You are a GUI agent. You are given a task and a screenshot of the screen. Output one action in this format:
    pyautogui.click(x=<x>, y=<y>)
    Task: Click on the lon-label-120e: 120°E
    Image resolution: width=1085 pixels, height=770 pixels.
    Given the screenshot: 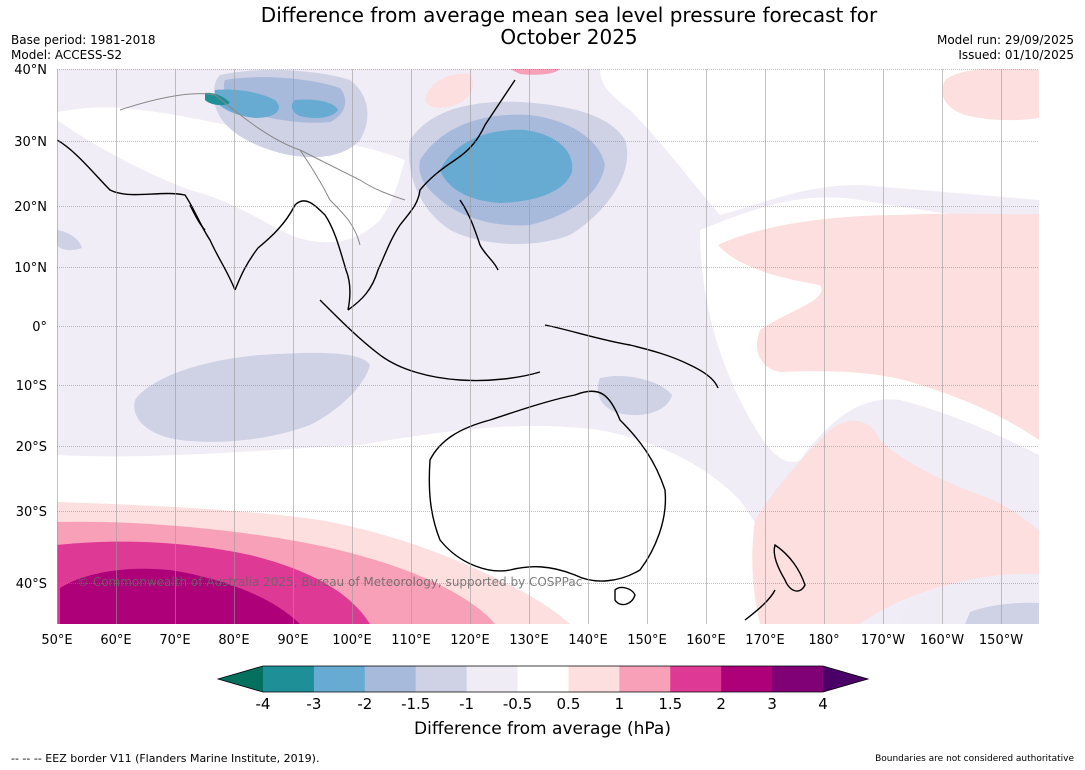 What is the action you would take?
    pyautogui.click(x=470, y=640)
    